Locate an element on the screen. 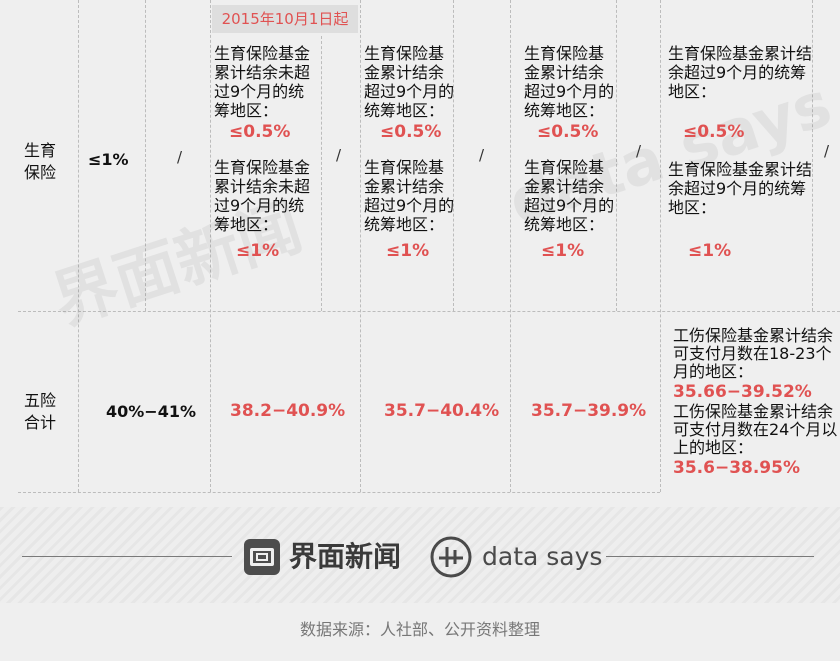  maternity-base-rate: ≤1% is located at coordinates (108, 159).